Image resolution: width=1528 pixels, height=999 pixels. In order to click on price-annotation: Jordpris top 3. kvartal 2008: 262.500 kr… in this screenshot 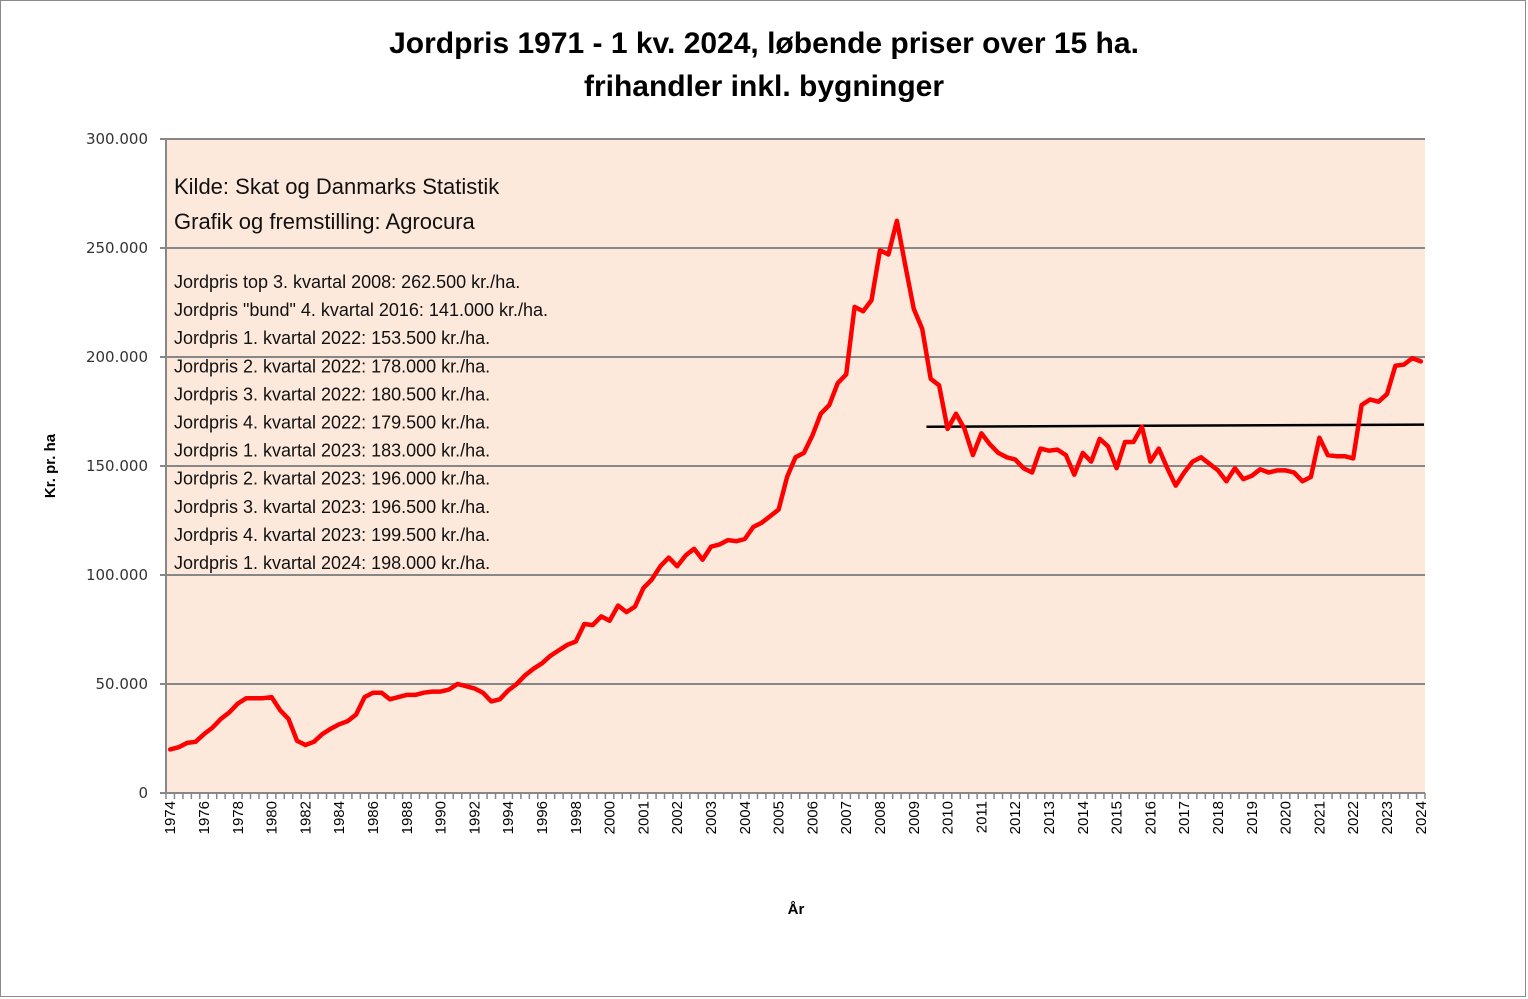, I will do `click(347, 282)`.